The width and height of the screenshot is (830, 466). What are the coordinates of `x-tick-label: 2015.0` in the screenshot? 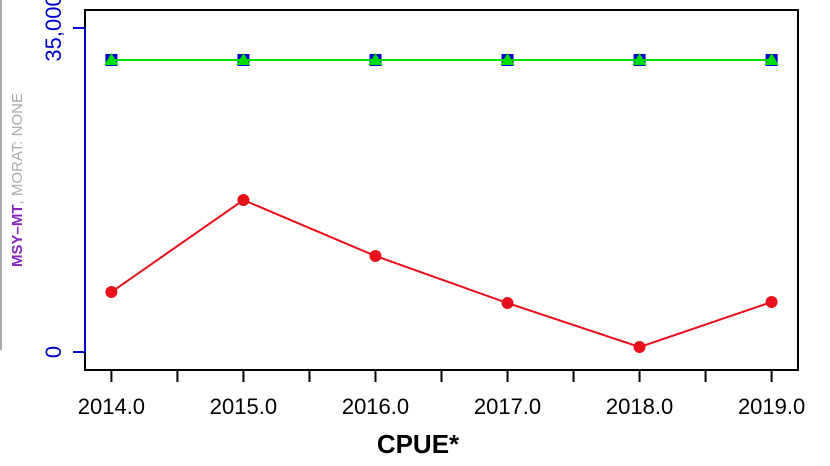 It's located at (243, 406).